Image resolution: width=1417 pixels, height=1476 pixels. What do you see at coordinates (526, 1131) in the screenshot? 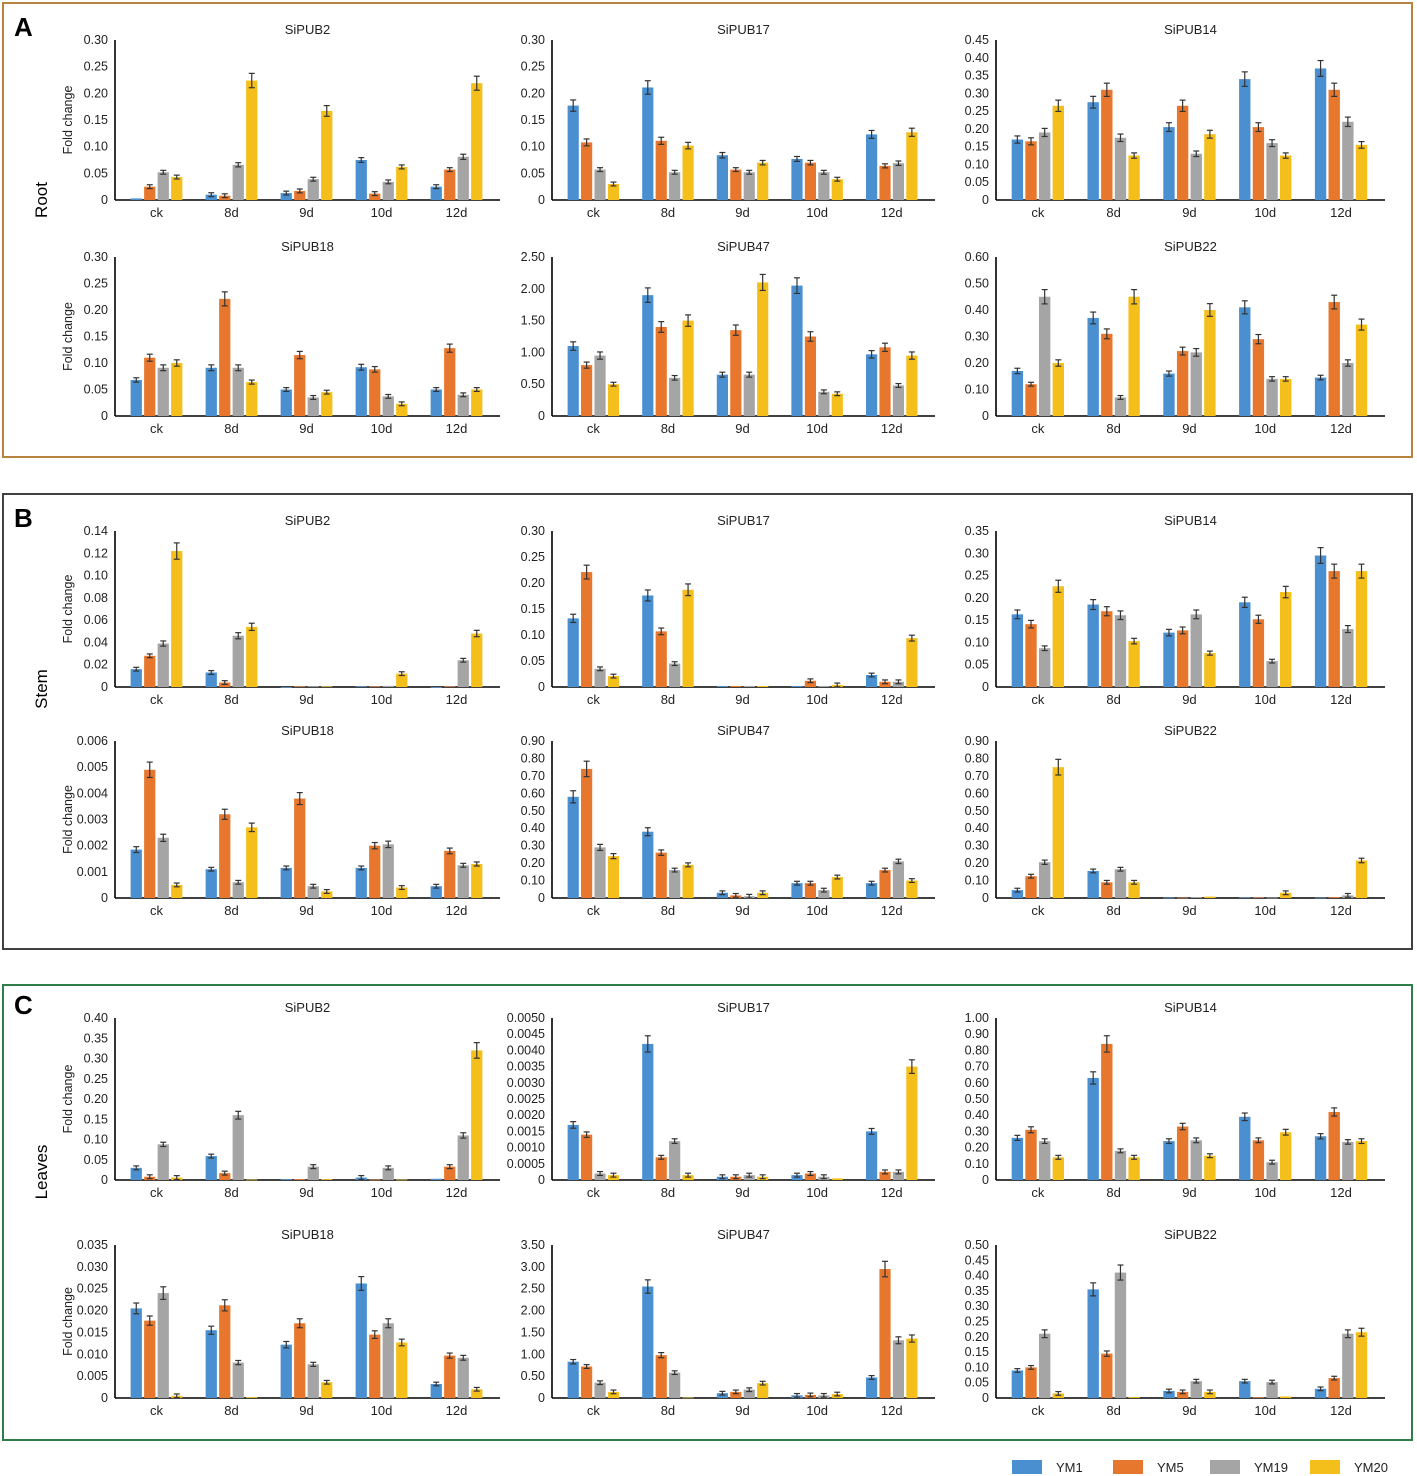
I see `y-tick-label: 0.0015` at bounding box center [526, 1131].